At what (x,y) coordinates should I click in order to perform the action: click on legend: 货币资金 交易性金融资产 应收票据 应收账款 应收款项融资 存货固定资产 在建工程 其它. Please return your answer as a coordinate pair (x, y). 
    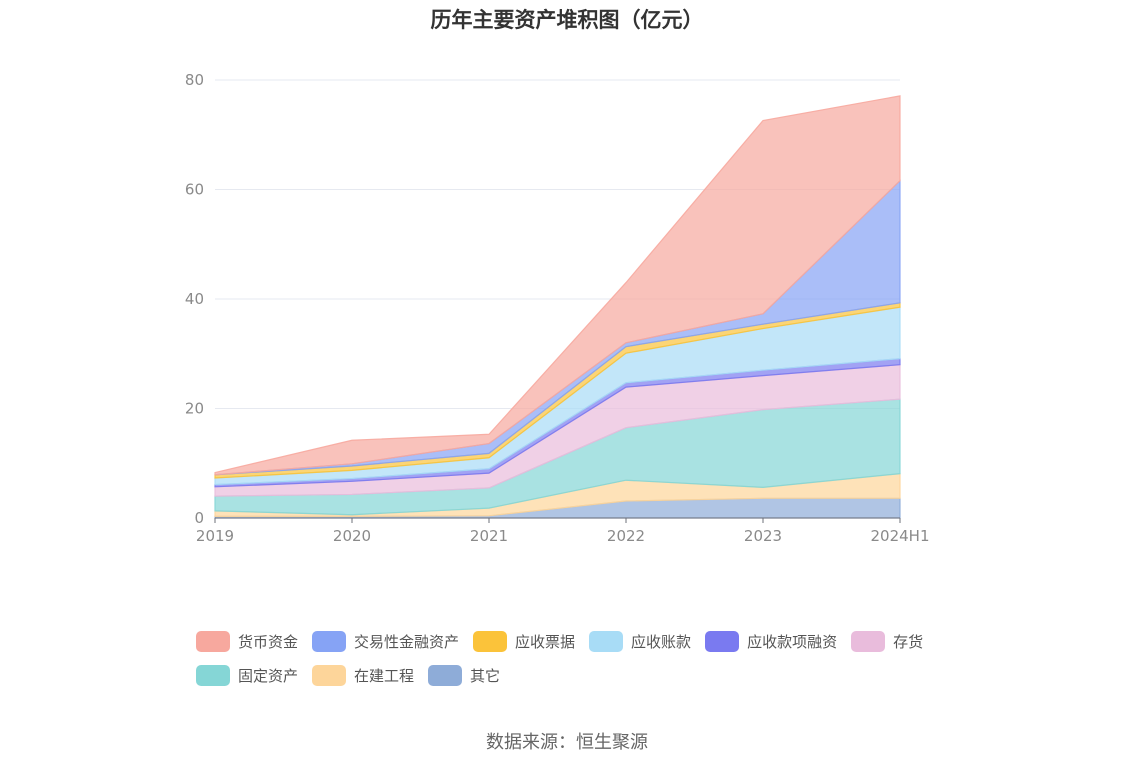
    Looking at the image, I should click on (576, 658).